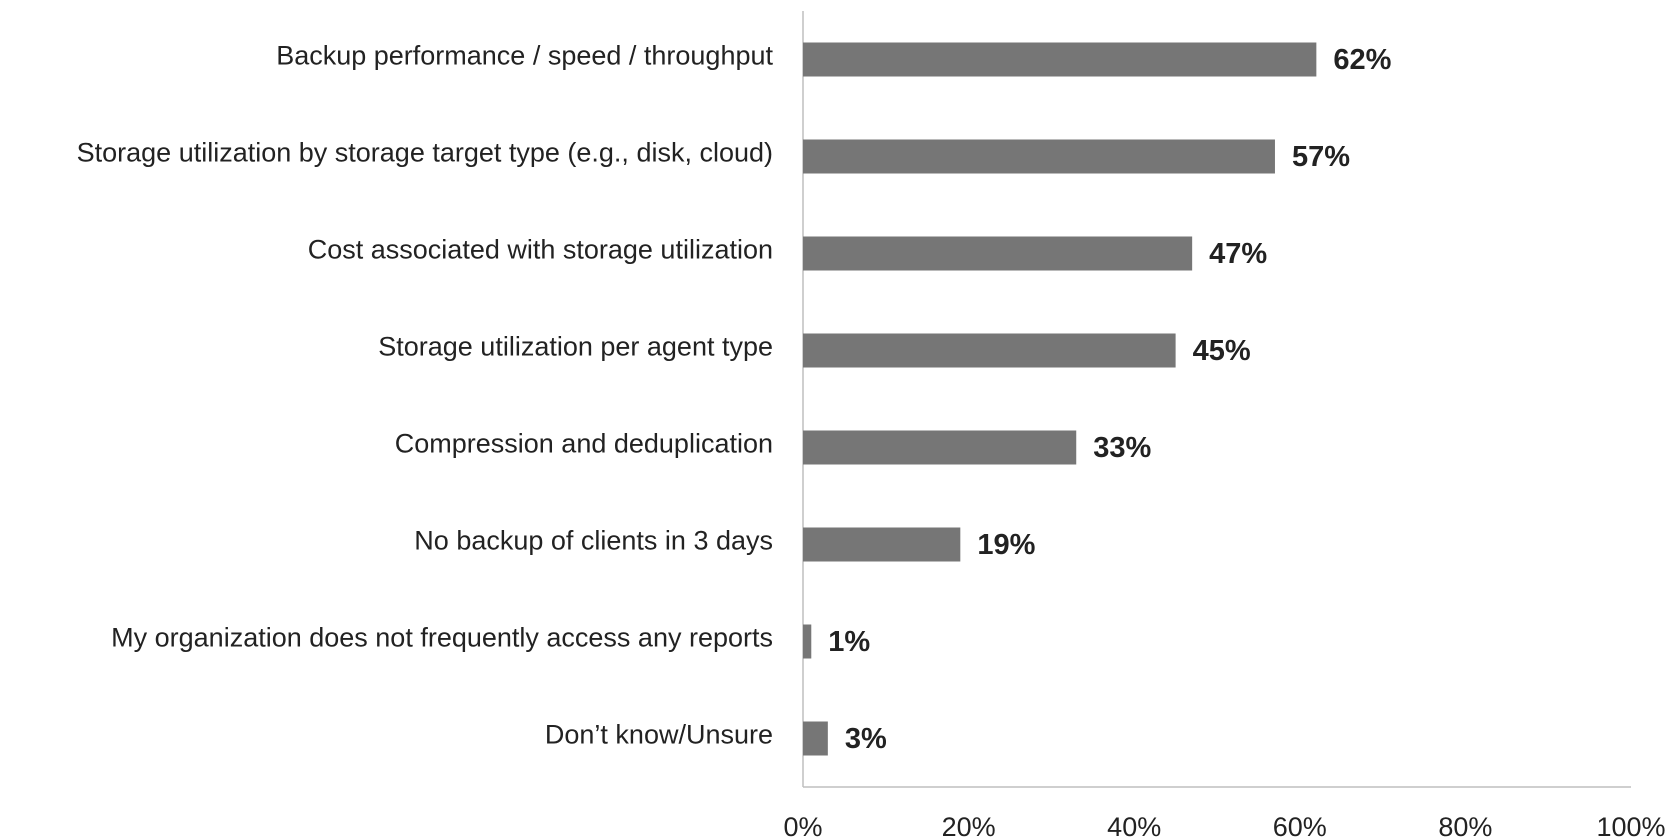 This screenshot has height=838, width=1677. Describe the element at coordinates (1238, 254) in the screenshot. I see `value-label: 47%` at that location.